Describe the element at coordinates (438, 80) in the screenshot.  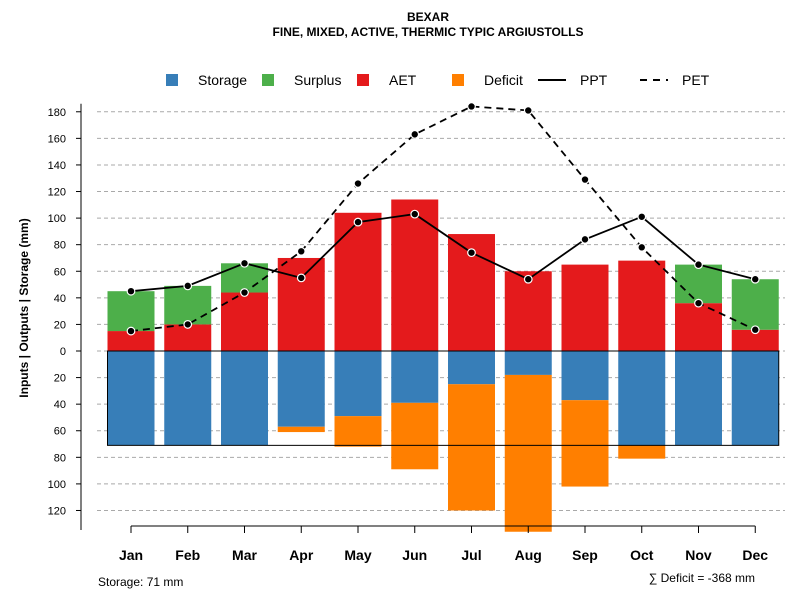
I see `legend: Storage Surplus AET Deficit PPT PET` at that location.